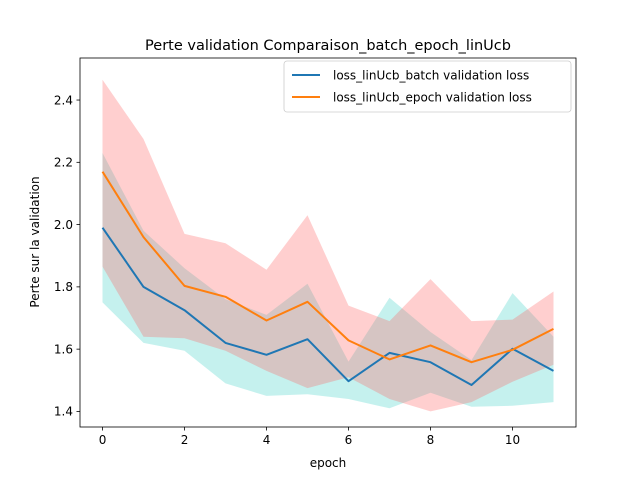 Image resolution: width=640 pixels, height=480 pixels. Describe the element at coordinates (67, 256) in the screenshot. I see `y-axis-ticks: 1.4 1.6 1.8 2.0 2.2 2.4` at that location.